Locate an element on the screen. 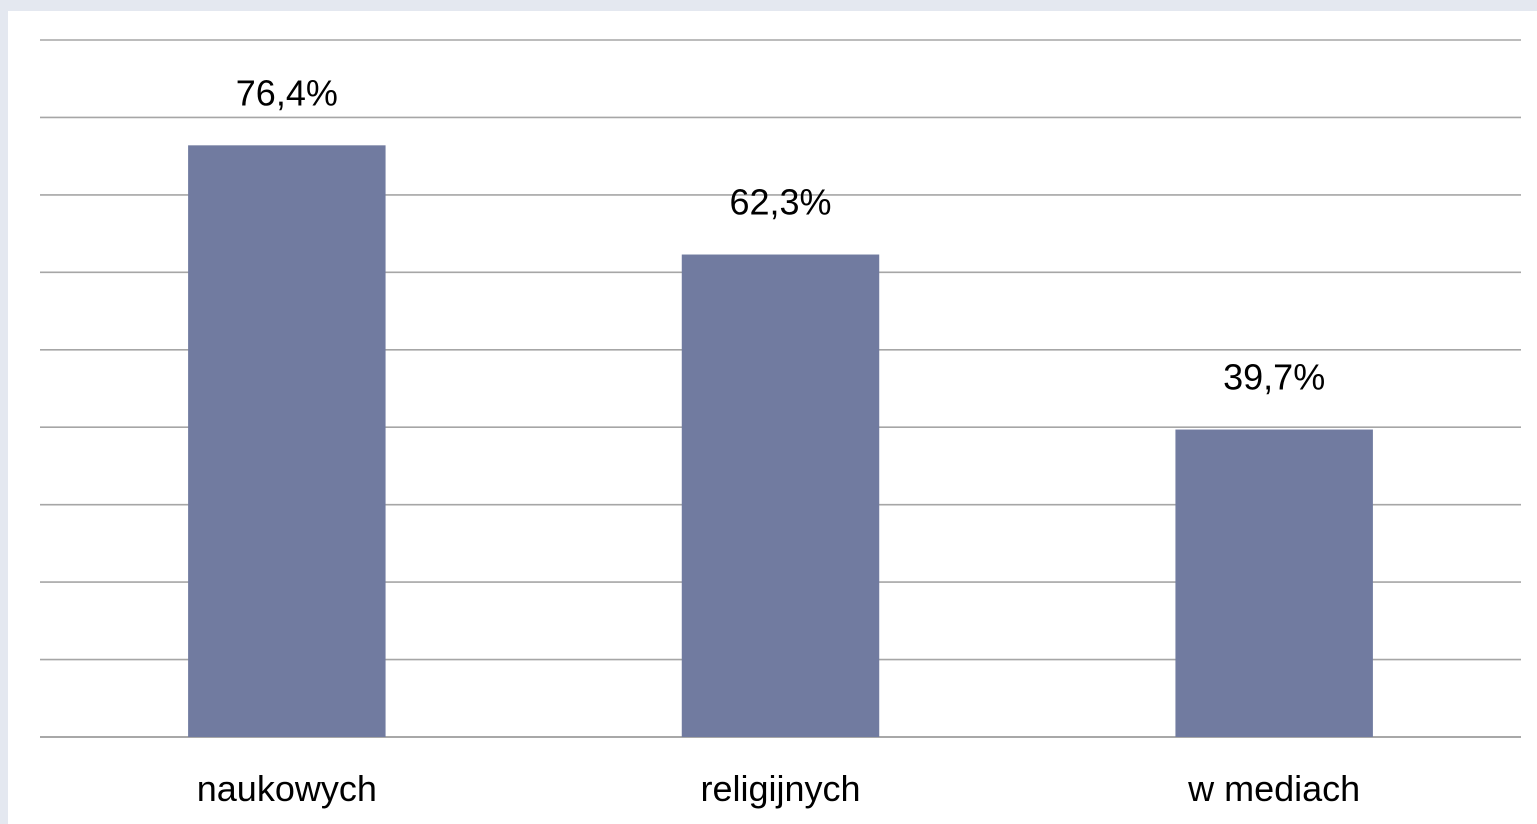 The width and height of the screenshot is (1537, 824). data-label: 62,3% is located at coordinates (780, 202).